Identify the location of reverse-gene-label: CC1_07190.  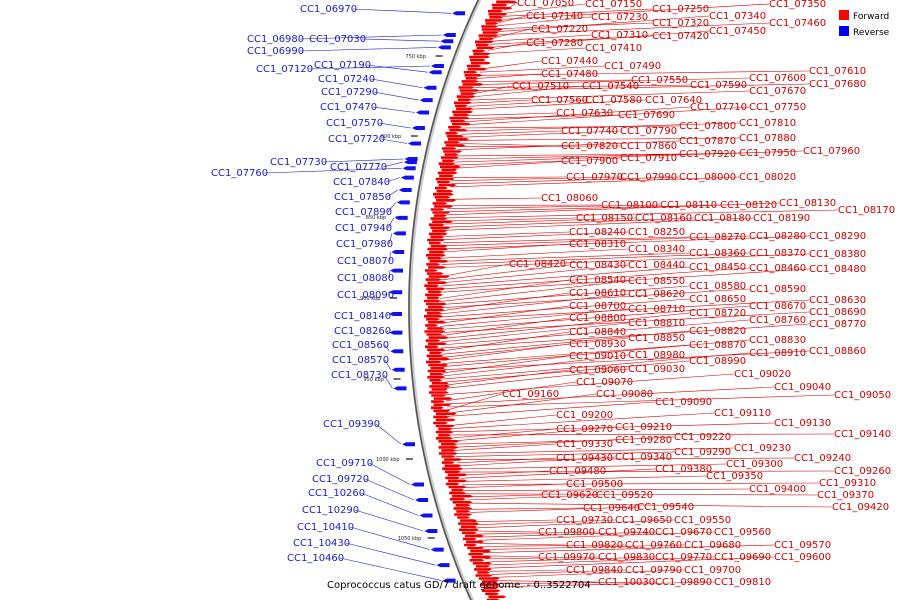
(342, 65).